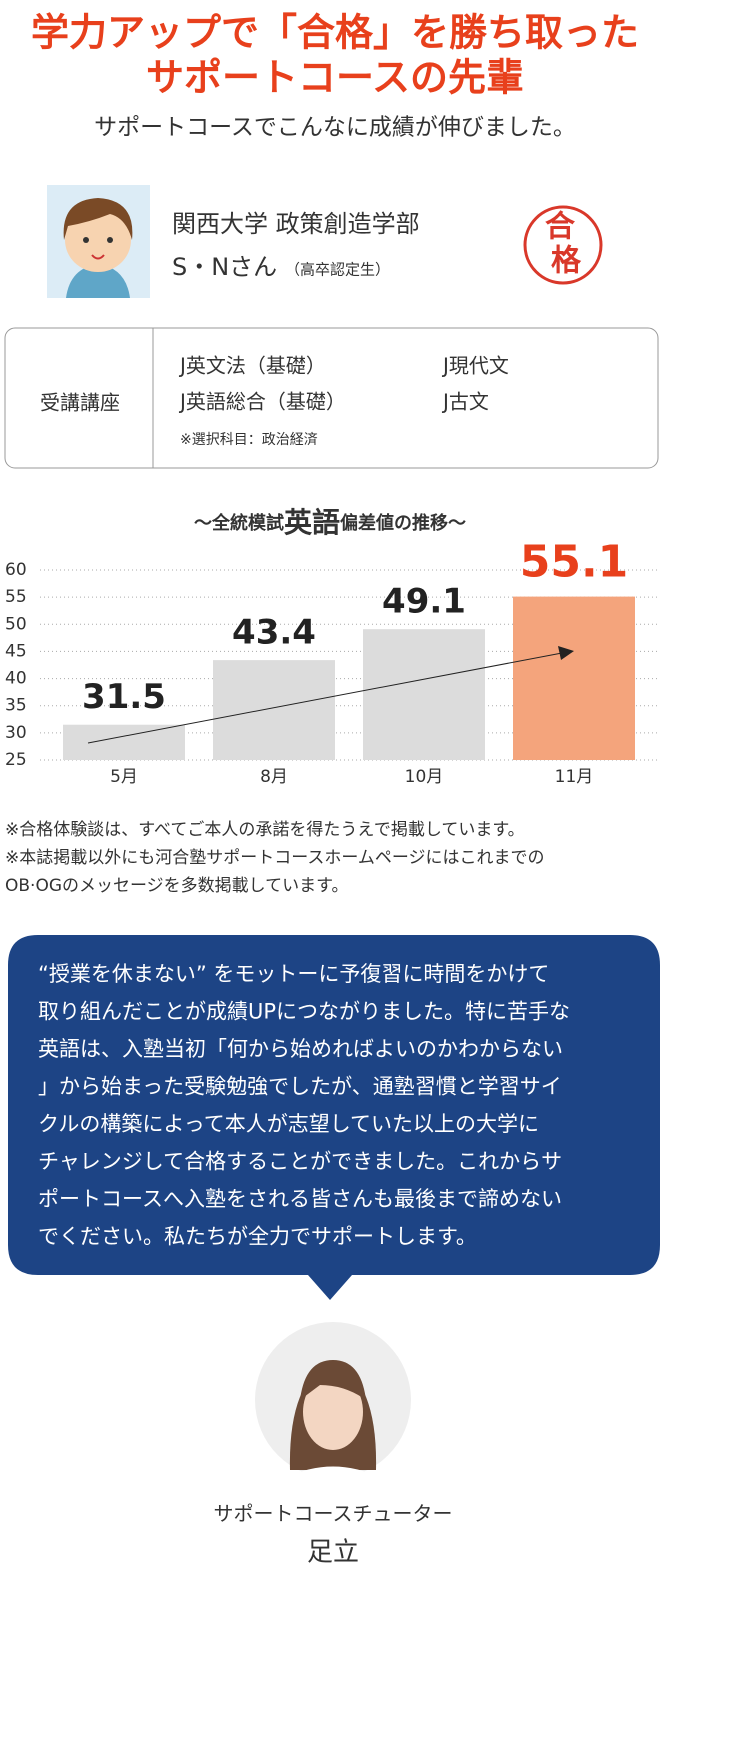 This screenshot has height=1756, width=750. What do you see at coordinates (274, 777) in the screenshot?
I see `x-tick-label: 8月` at bounding box center [274, 777].